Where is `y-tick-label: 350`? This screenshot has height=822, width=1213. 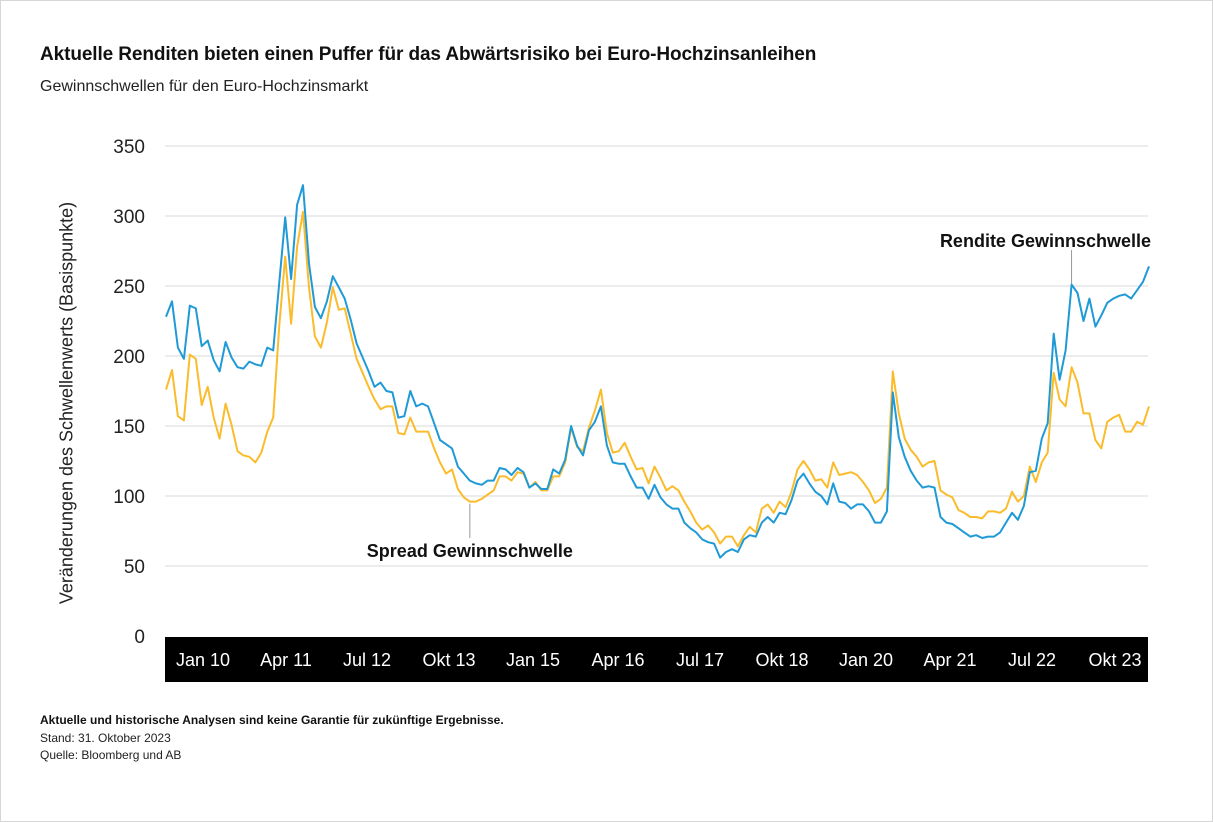
y-tick-label: 350 is located at coordinates (129, 147).